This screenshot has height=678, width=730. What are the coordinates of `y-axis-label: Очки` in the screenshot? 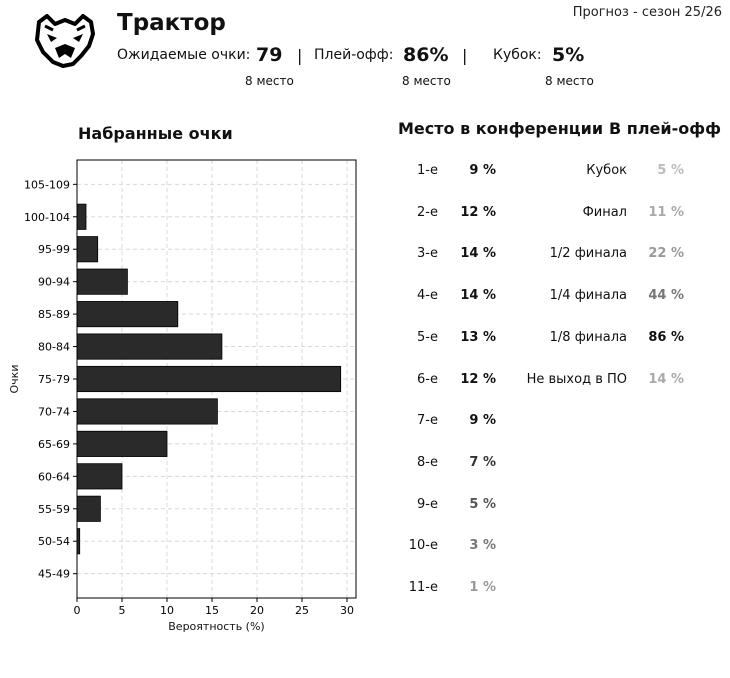 It's located at (14, 379).